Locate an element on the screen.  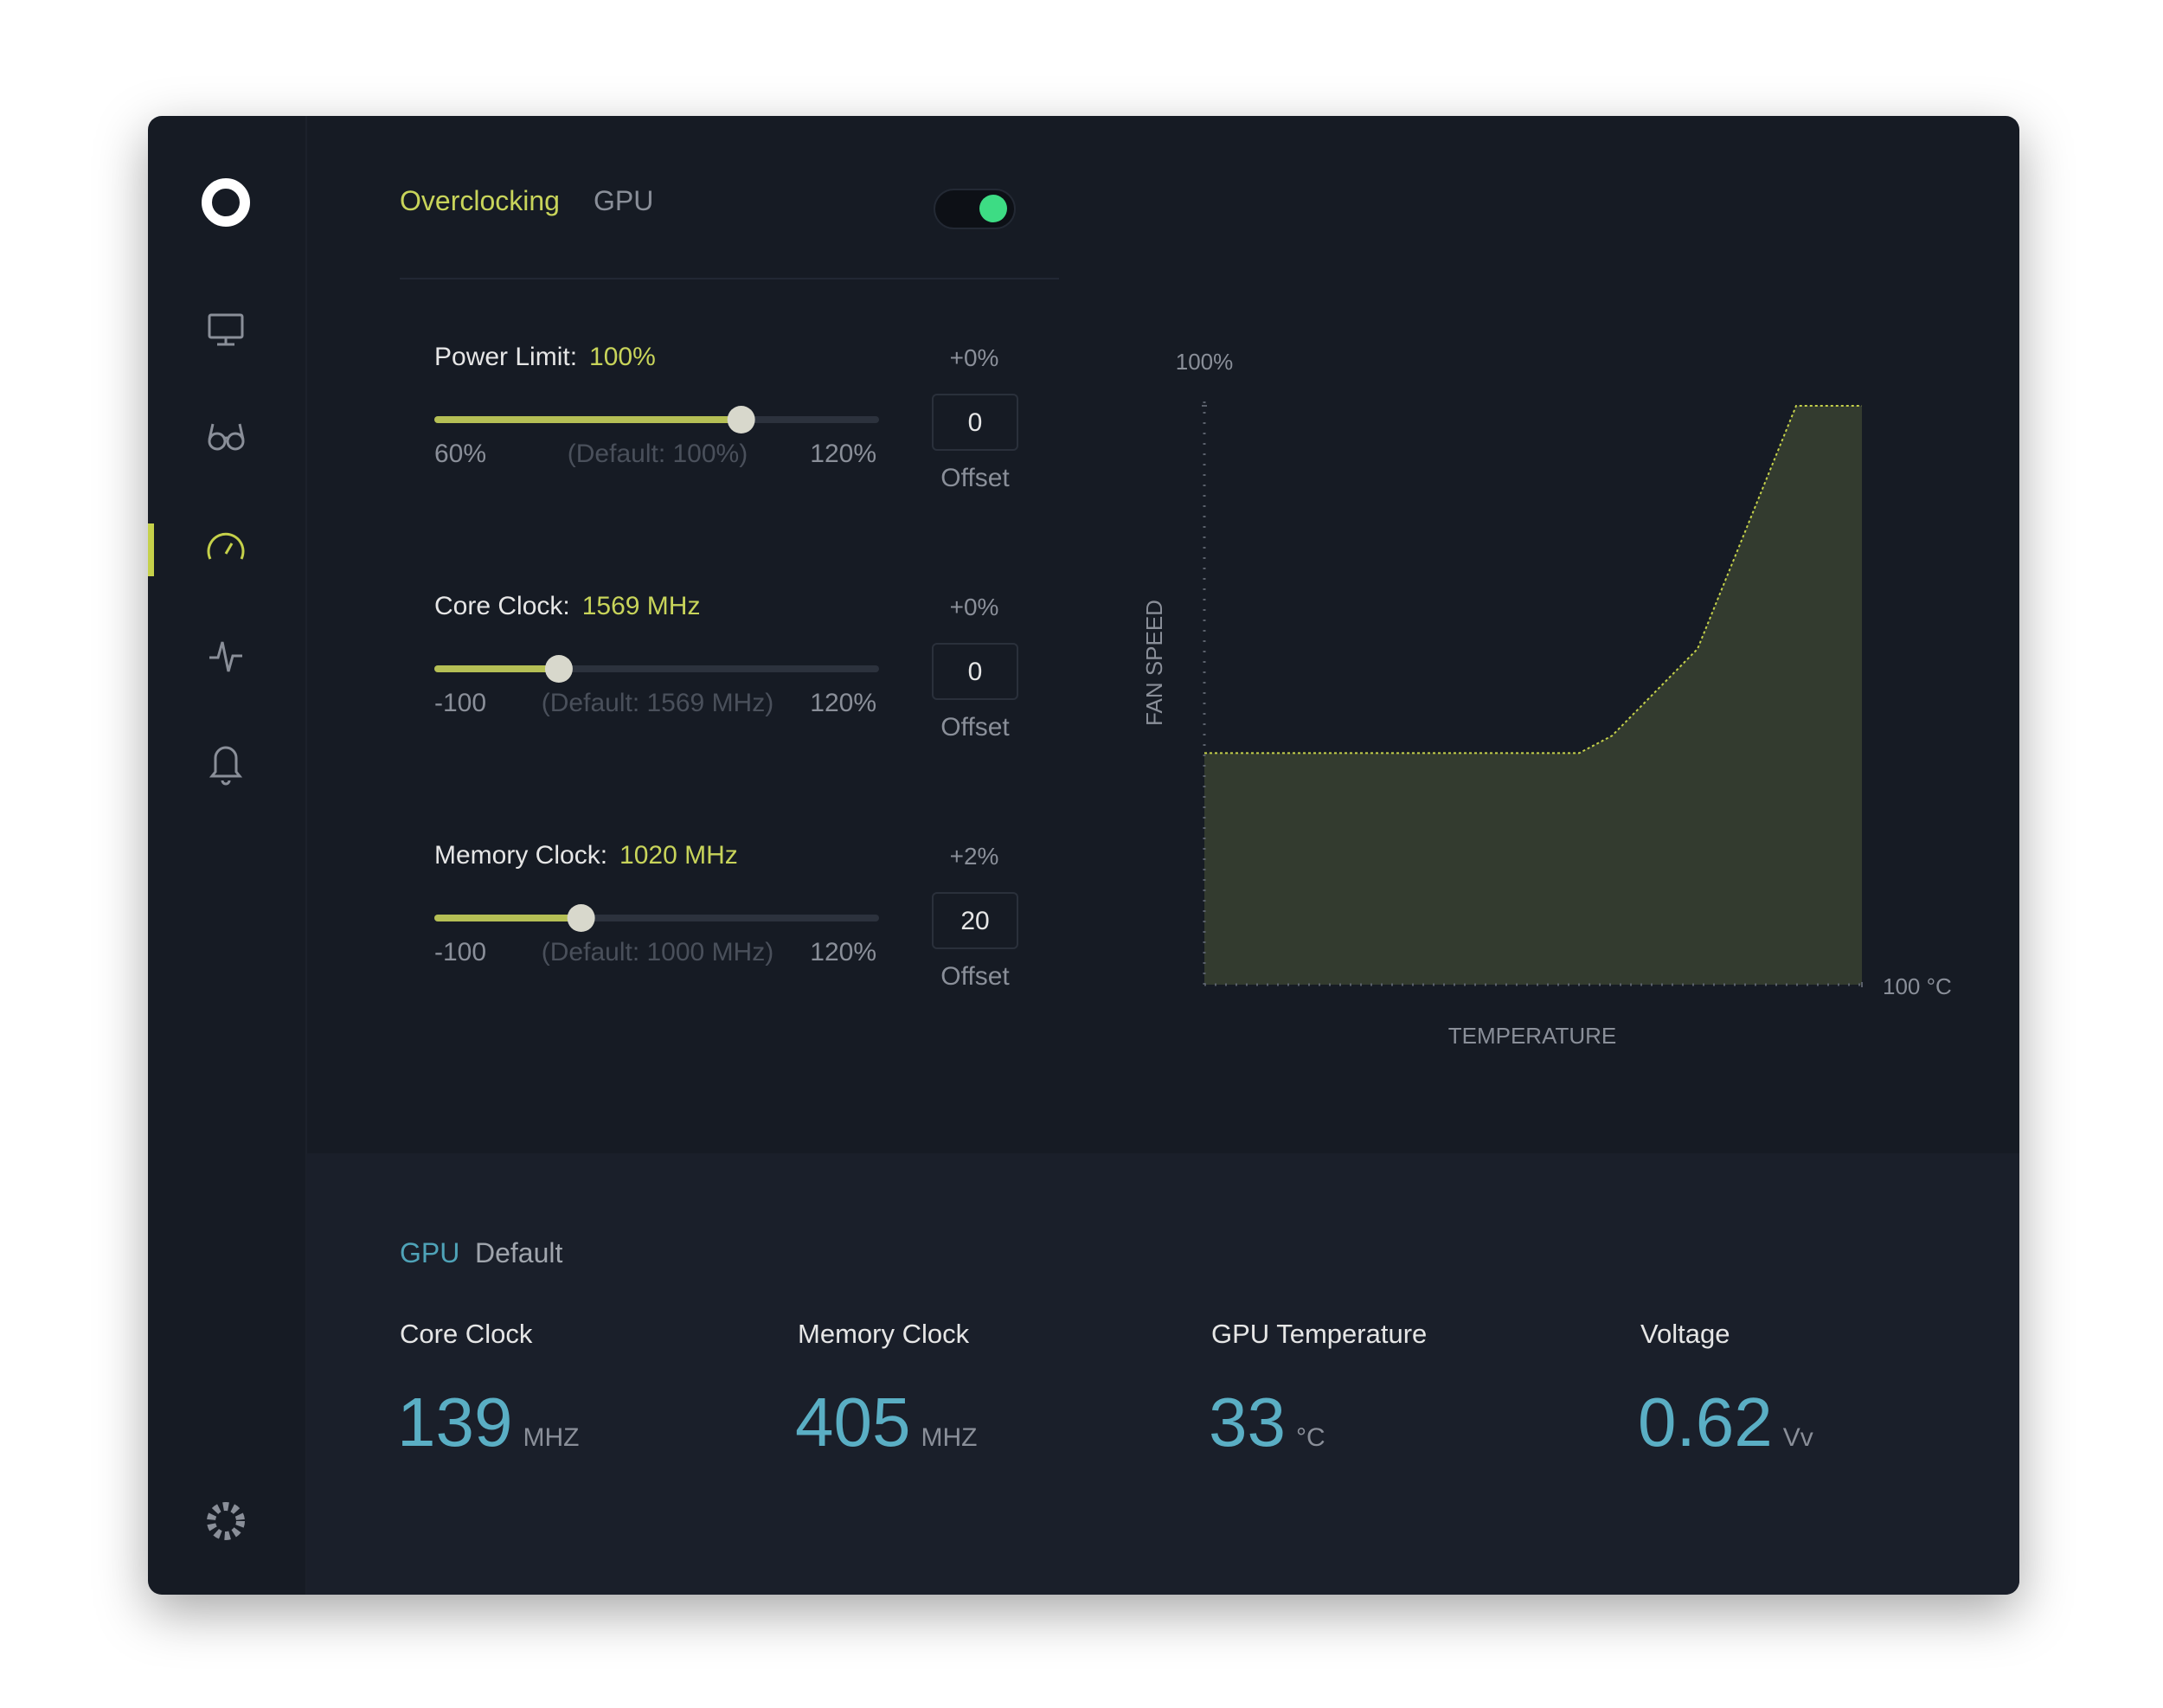
stat-row: 405 MHZ is located at coordinates (886, 1422).